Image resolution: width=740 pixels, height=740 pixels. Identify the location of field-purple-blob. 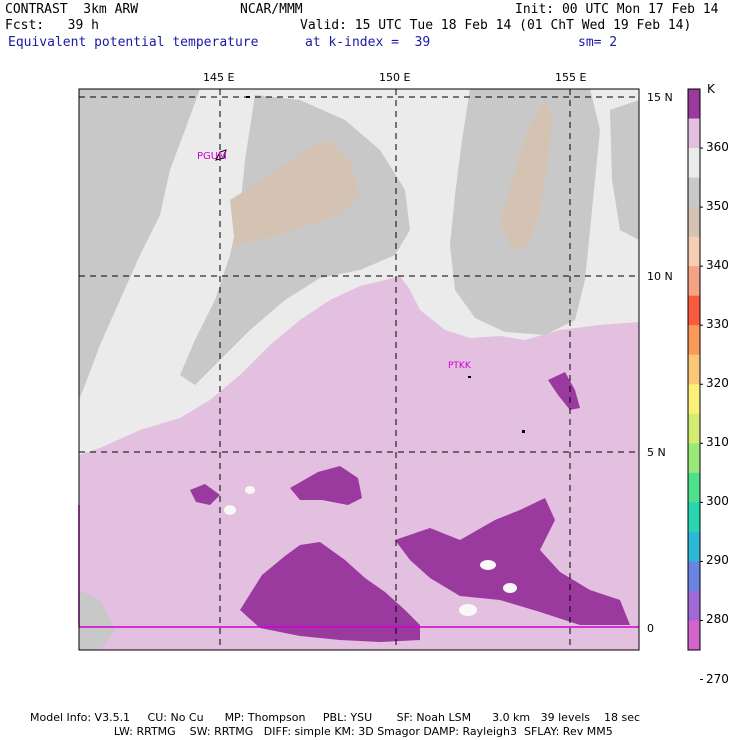
(326, 485).